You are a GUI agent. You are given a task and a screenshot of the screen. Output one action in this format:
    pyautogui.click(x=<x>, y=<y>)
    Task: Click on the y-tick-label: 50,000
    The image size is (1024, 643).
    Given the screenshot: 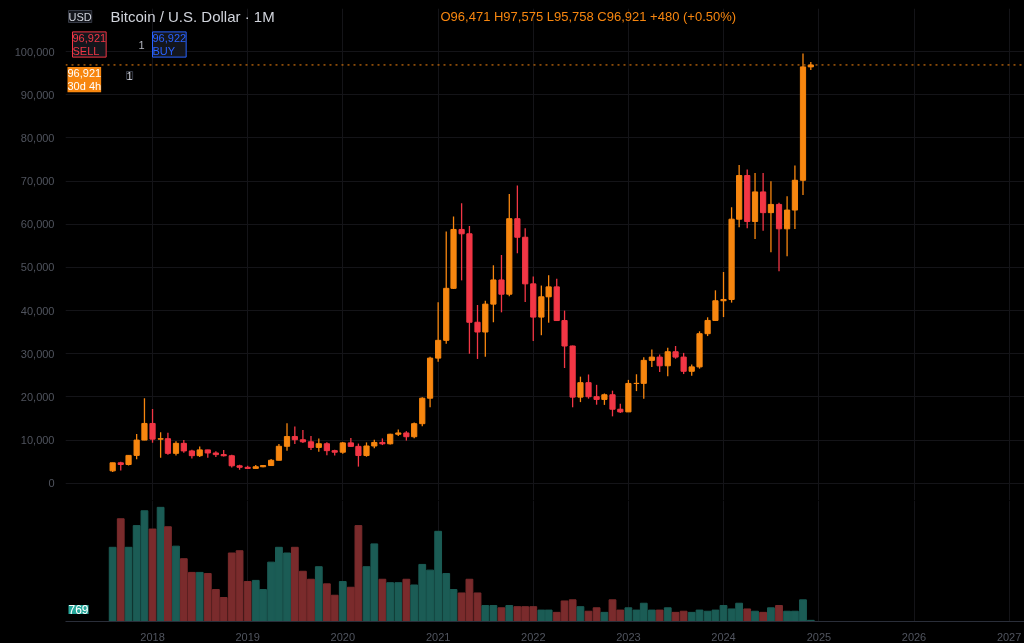 What is the action you would take?
    pyautogui.click(x=37, y=267)
    